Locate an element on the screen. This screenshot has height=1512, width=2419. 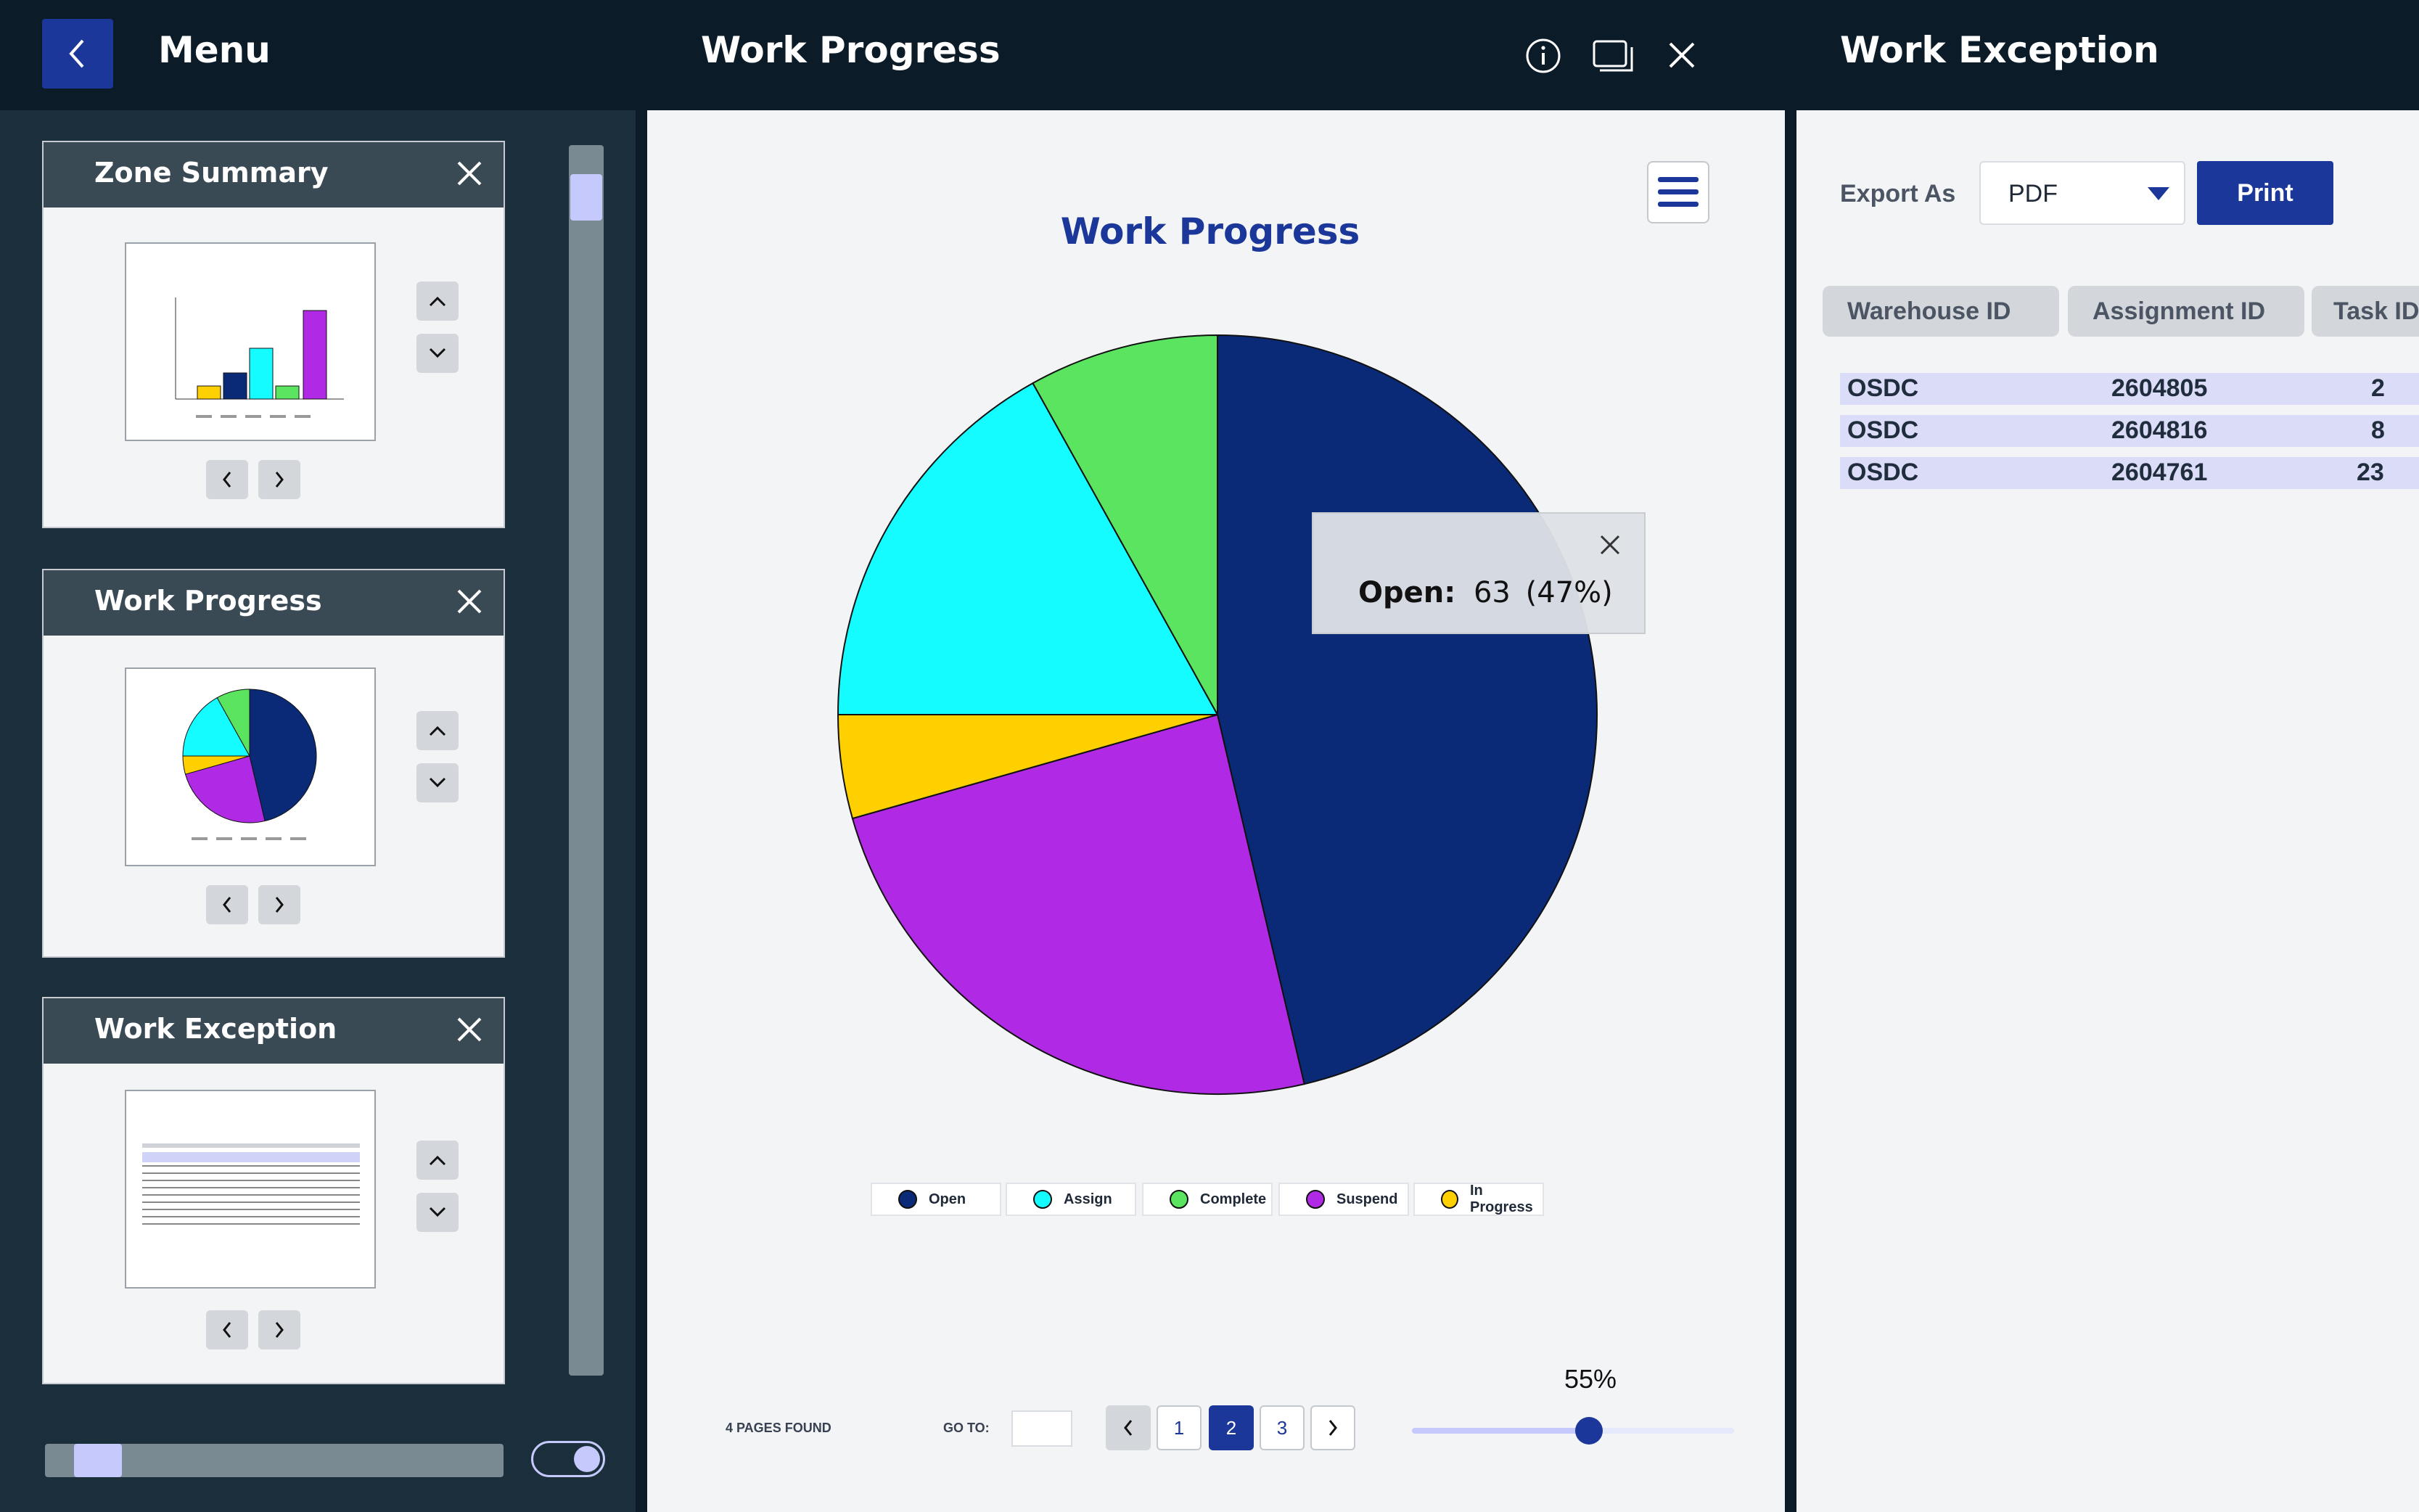
print-button: Print is located at coordinates (2265, 193).